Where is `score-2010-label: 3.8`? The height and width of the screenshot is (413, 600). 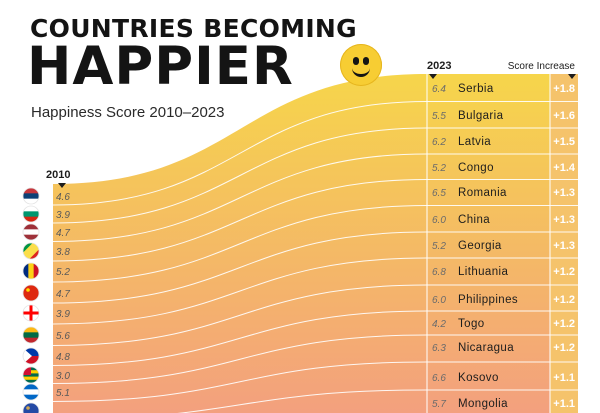 score-2010-label: 3.8 is located at coordinates (63, 252).